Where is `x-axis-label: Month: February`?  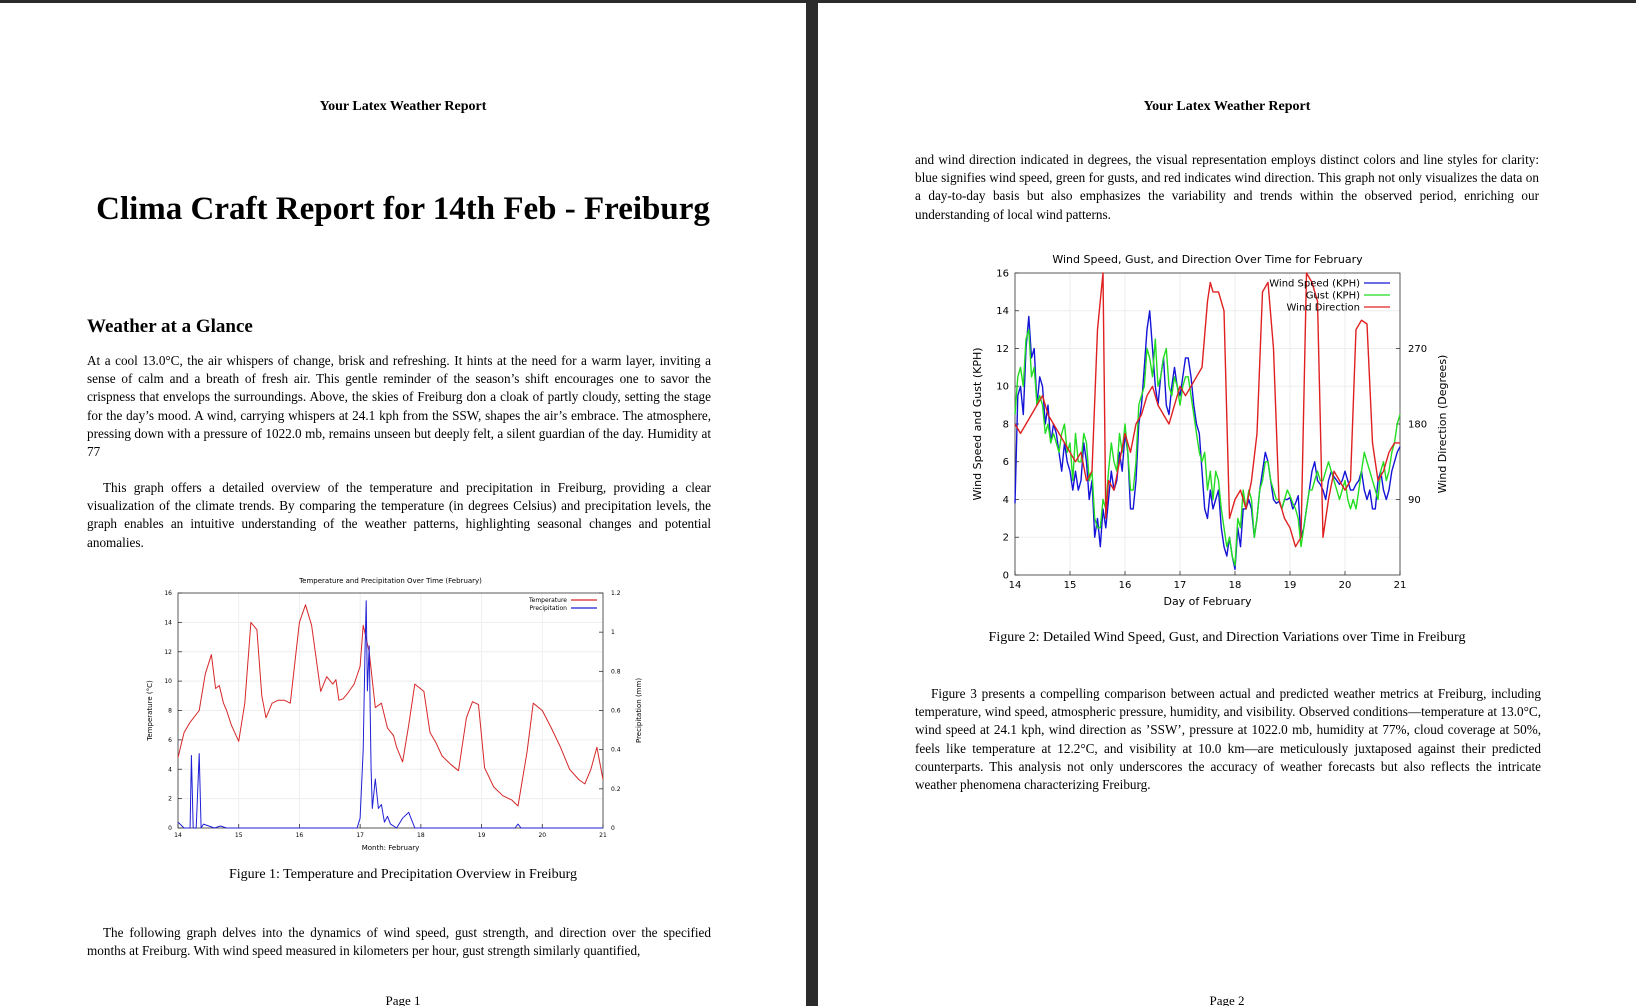 x-axis-label: Month: February is located at coordinates (391, 848).